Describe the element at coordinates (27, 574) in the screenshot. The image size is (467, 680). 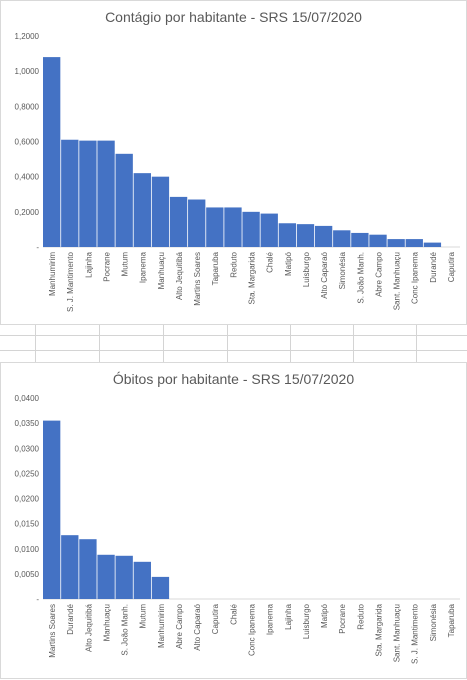
I see `y-tick-label: 0,0050` at that location.